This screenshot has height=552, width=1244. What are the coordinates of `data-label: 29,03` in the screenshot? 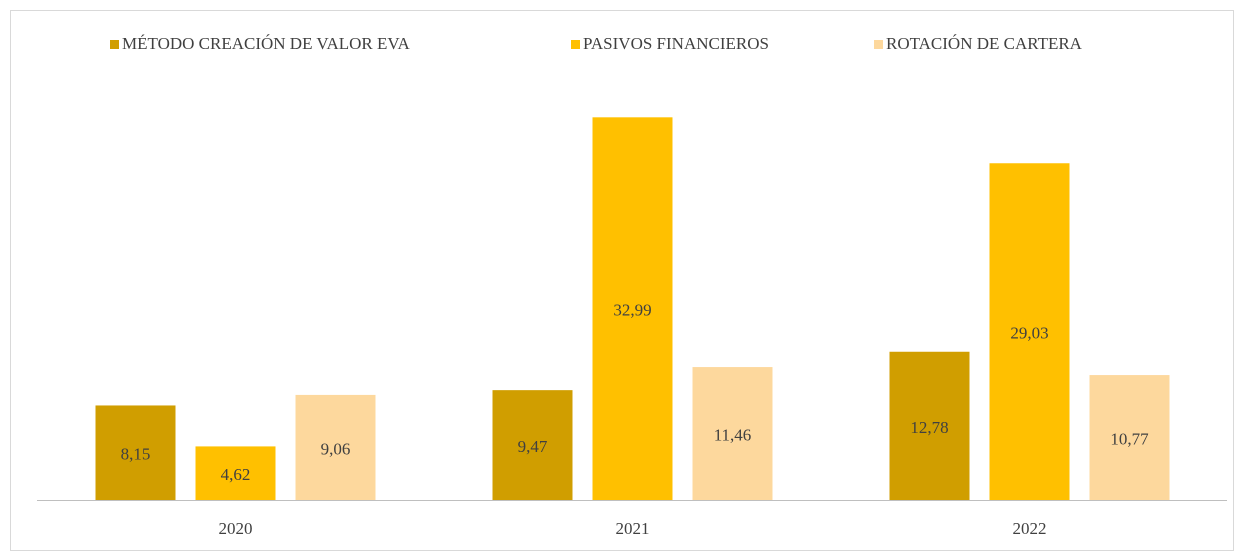 It's located at (1029, 333).